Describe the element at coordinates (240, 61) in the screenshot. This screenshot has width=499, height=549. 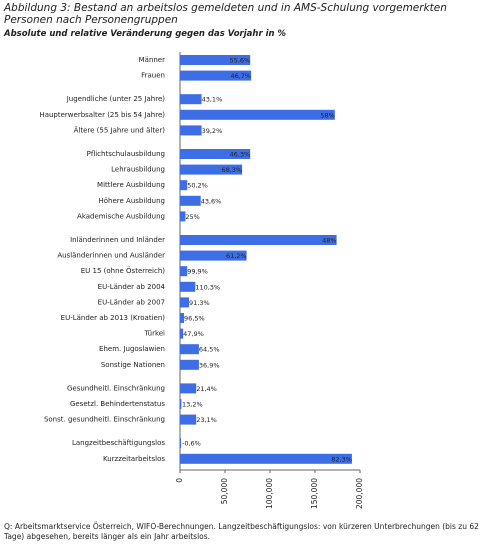
I see `data-label: 55,6%` at that location.